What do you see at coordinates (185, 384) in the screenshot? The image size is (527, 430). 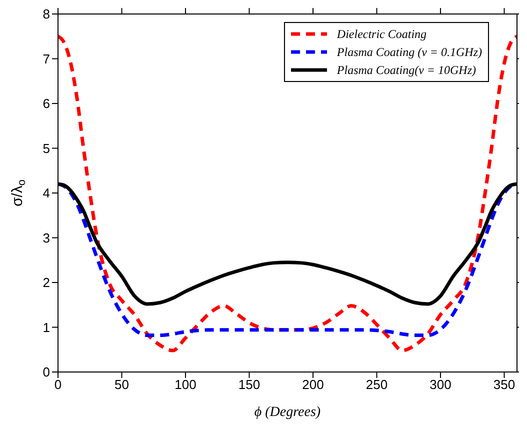 I see `x-tick-label: 100` at bounding box center [185, 384].